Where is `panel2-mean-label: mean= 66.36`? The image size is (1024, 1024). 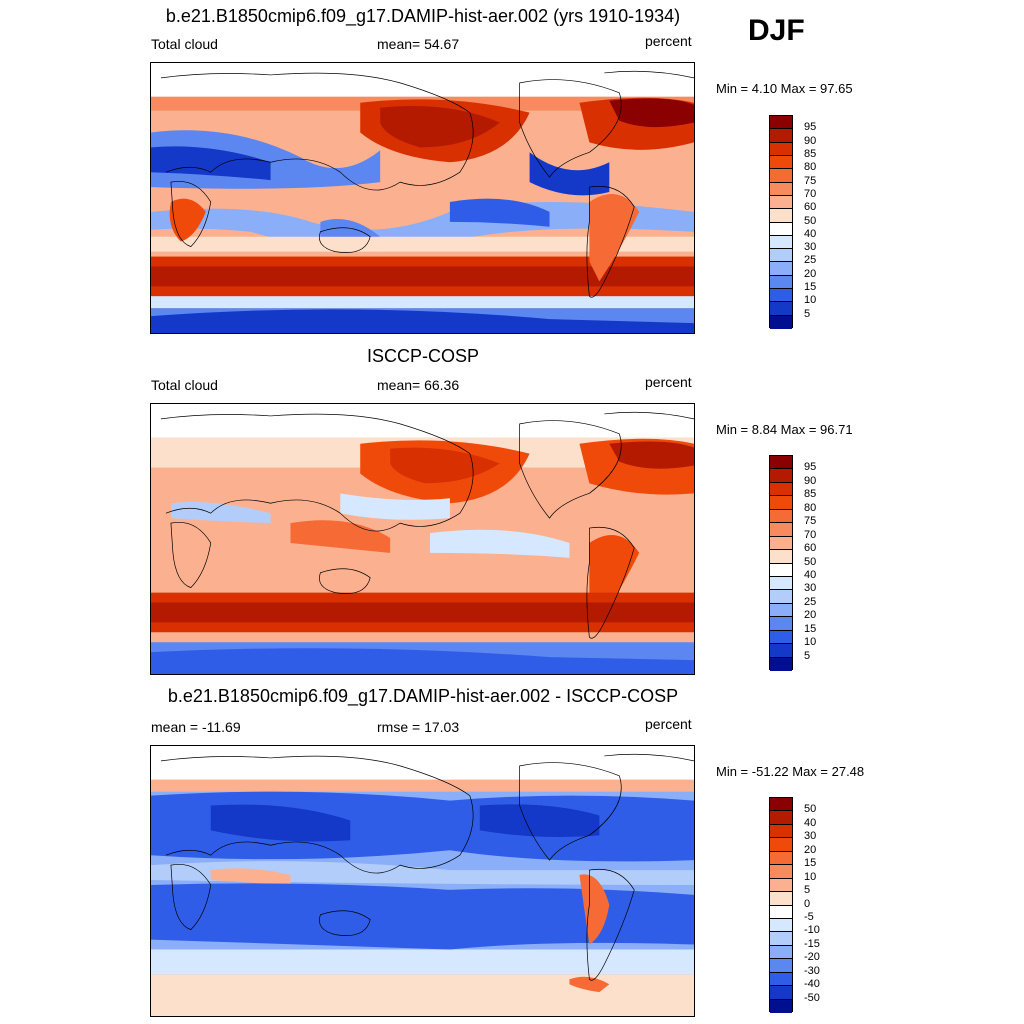 panel2-mean-label: mean= 66.36 is located at coordinates (418, 385).